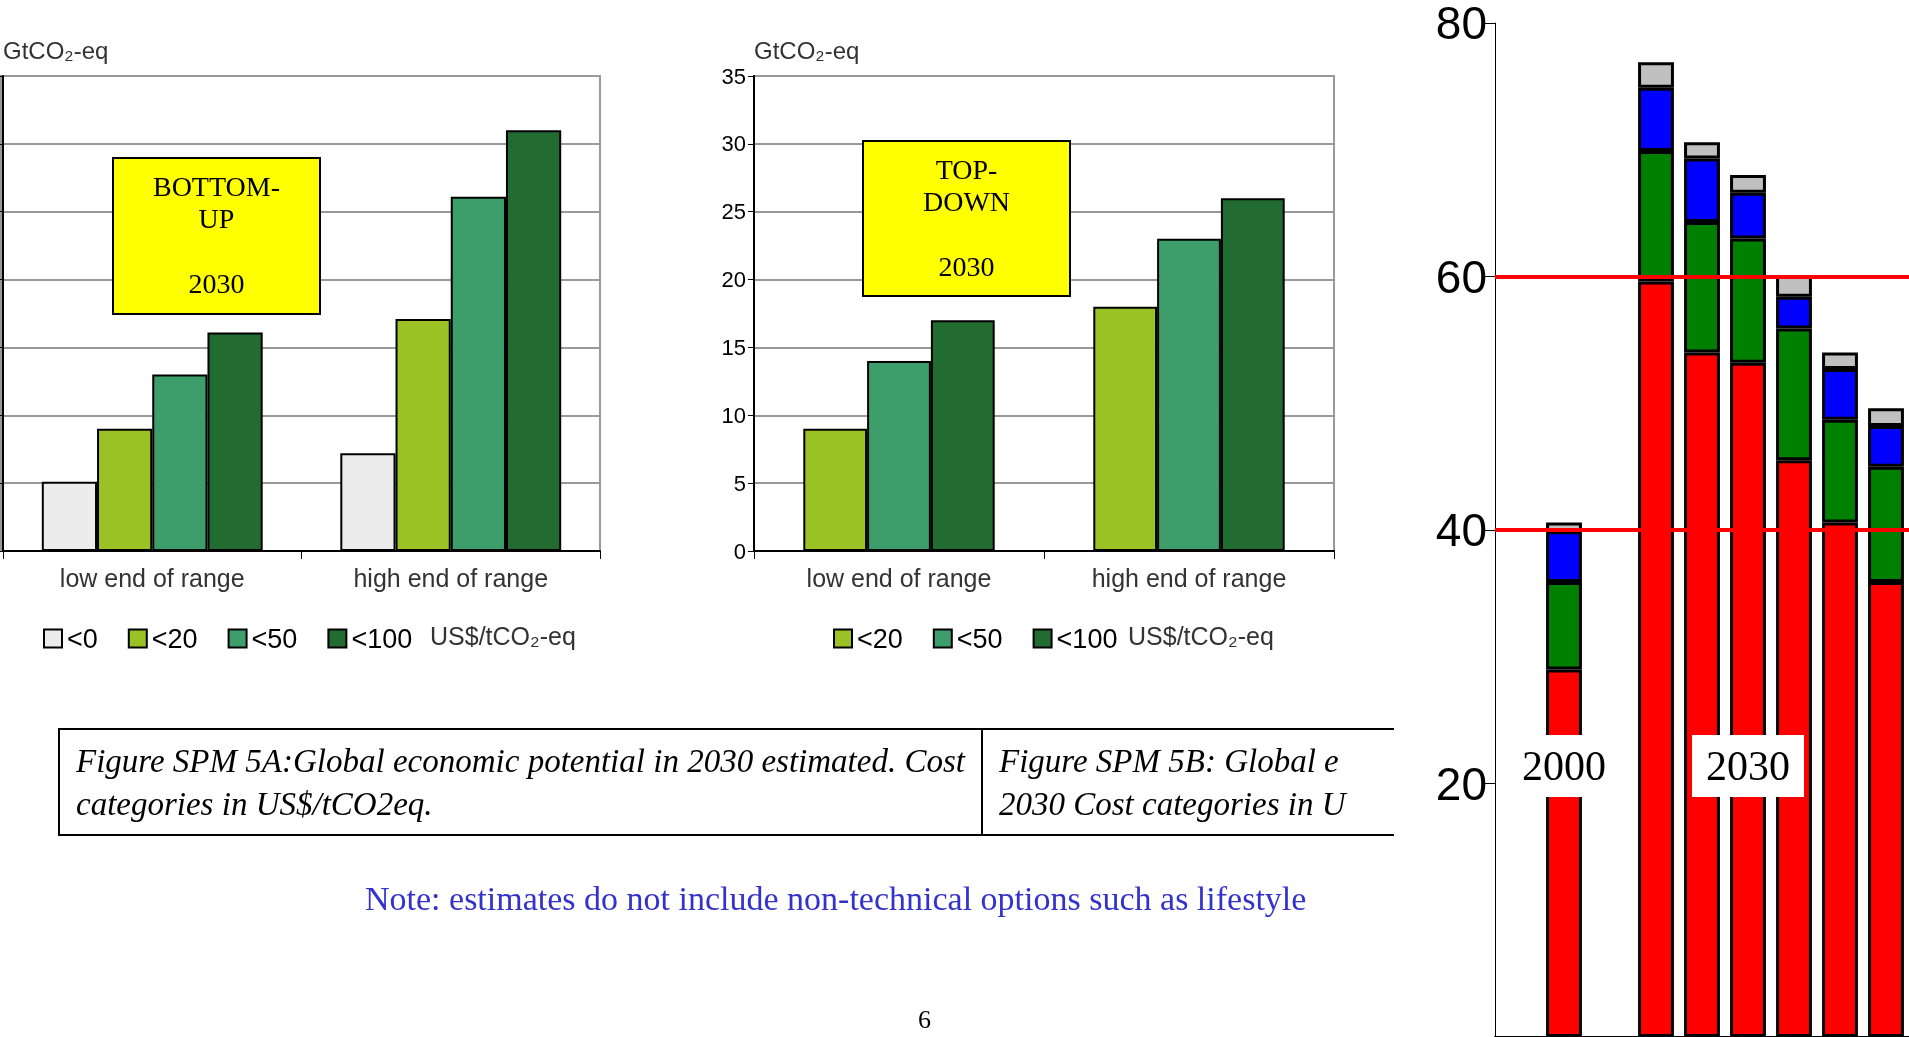 The image size is (1909, 1037). Describe the element at coordinates (1748, 766) in the screenshot. I see `x-tick-label: 2030` at that location.